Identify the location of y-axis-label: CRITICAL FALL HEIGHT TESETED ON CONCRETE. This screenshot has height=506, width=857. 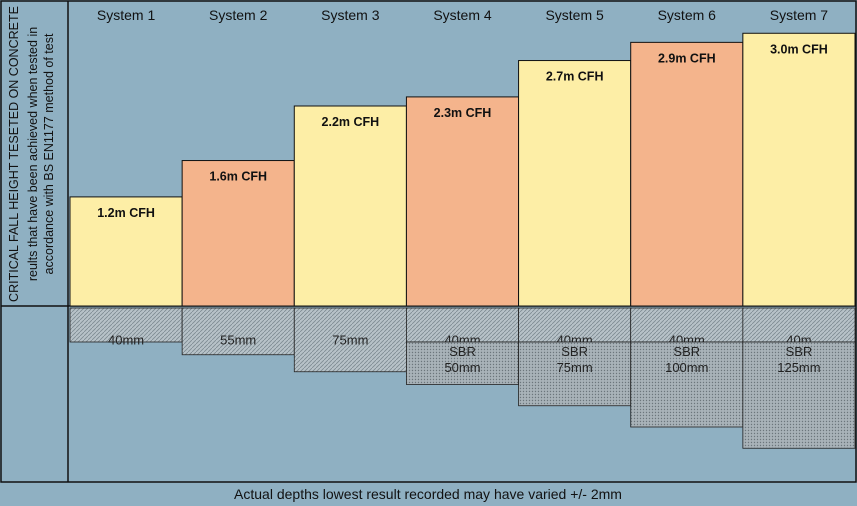
(14, 154).